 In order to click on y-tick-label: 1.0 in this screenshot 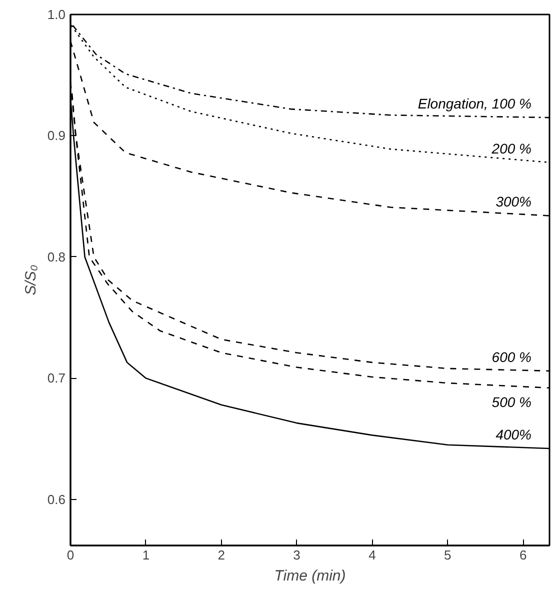, I will do `click(56, 14)`.